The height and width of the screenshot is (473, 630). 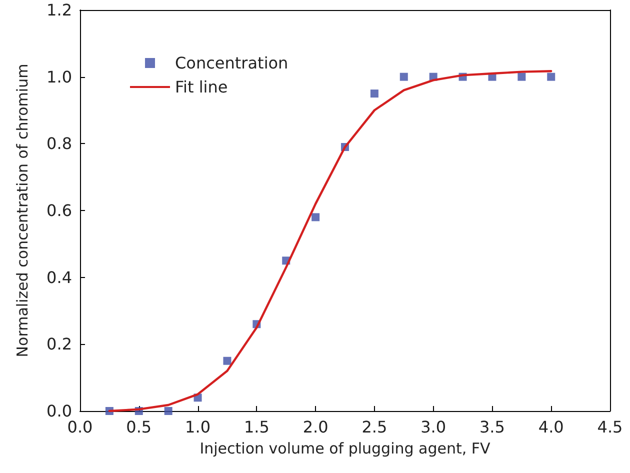 What do you see at coordinates (257, 427) in the screenshot?
I see `x-tick-label: 1.5` at bounding box center [257, 427].